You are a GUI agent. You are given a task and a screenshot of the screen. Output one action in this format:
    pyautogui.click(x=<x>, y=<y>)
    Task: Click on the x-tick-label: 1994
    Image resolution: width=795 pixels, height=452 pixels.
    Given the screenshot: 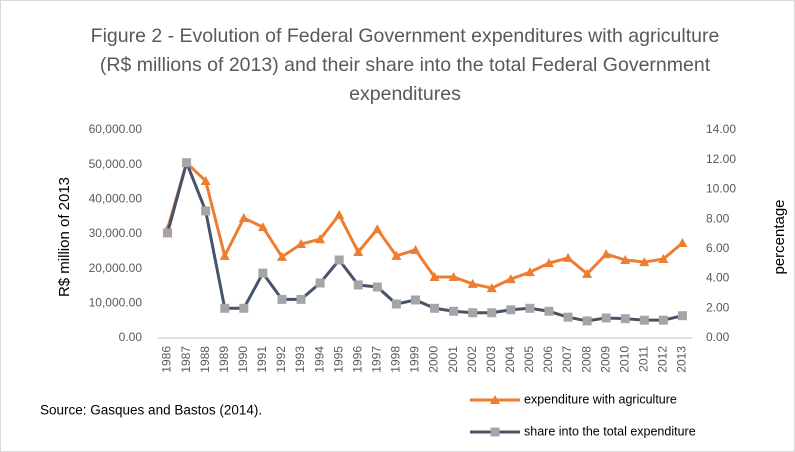 What is the action you would take?
    pyautogui.click(x=319, y=359)
    